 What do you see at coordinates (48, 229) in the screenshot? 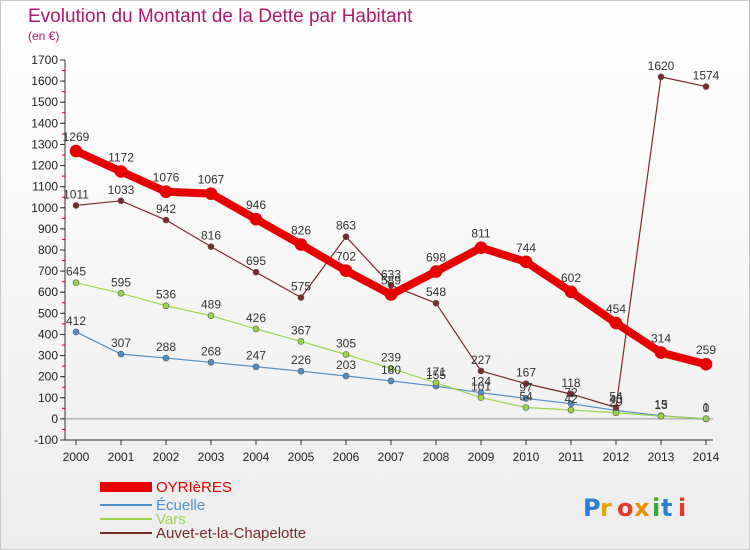
I see `y-tick-label: 900` at bounding box center [48, 229].